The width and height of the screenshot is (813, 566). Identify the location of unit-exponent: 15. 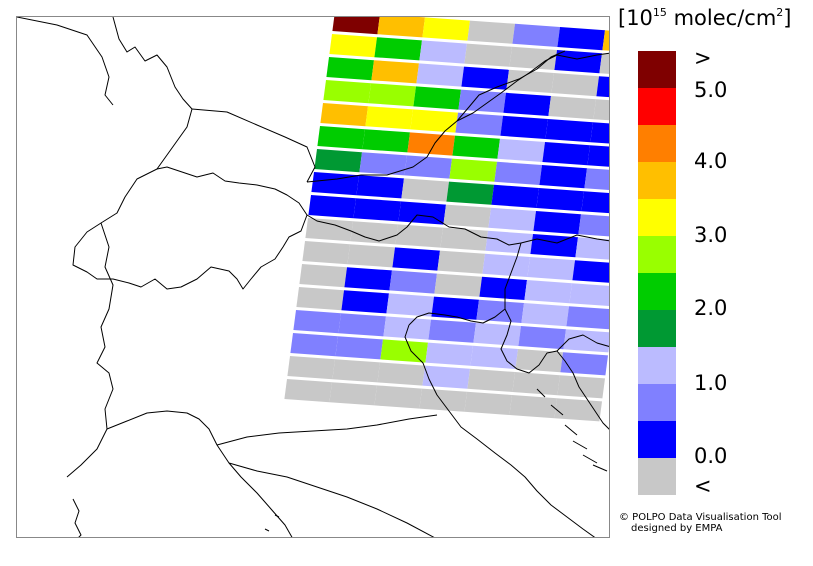
(659, 12).